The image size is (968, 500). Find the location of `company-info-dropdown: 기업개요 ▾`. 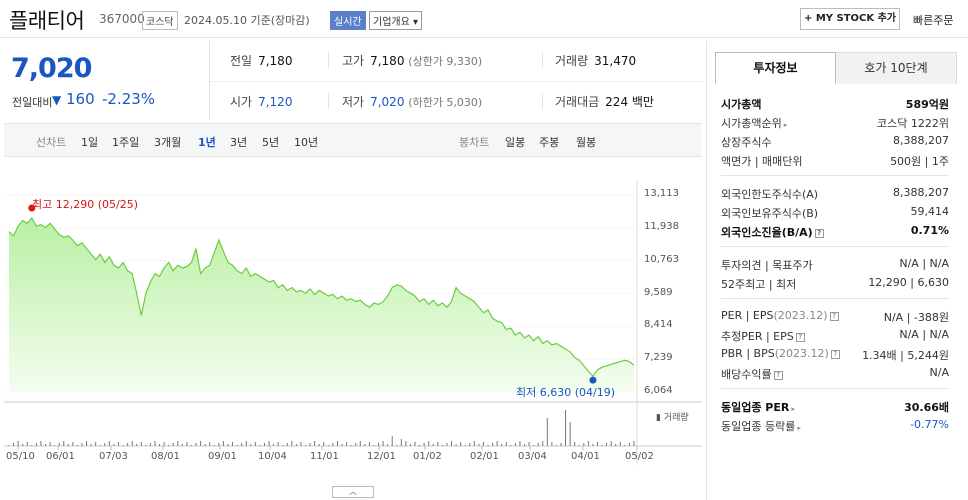

company-info-dropdown: 기업개요 ▾ is located at coordinates (395, 20).